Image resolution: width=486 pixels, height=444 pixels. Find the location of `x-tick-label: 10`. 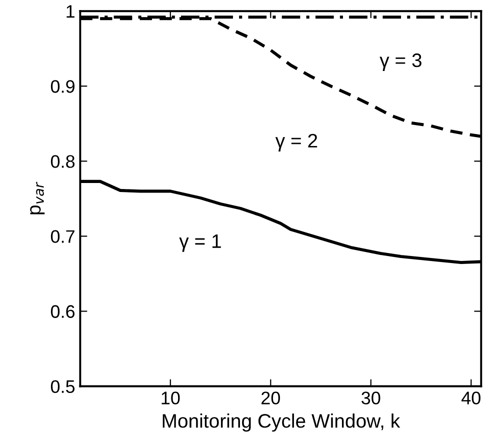

x-tick-label: 10 is located at coordinates (171, 398).